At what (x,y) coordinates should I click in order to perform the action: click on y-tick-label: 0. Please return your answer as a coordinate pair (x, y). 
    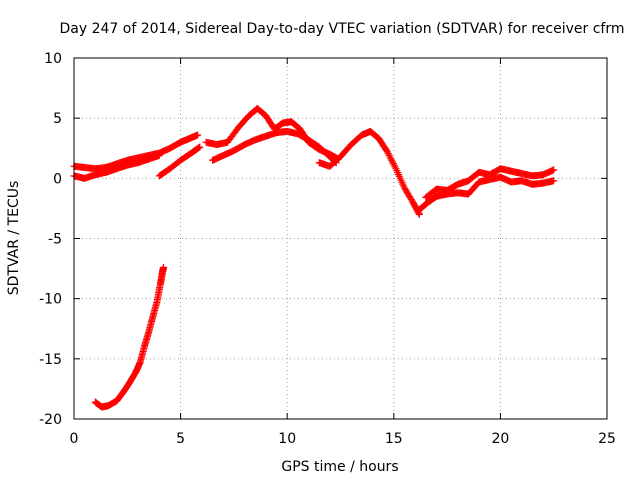
    Looking at the image, I should click on (57, 179).